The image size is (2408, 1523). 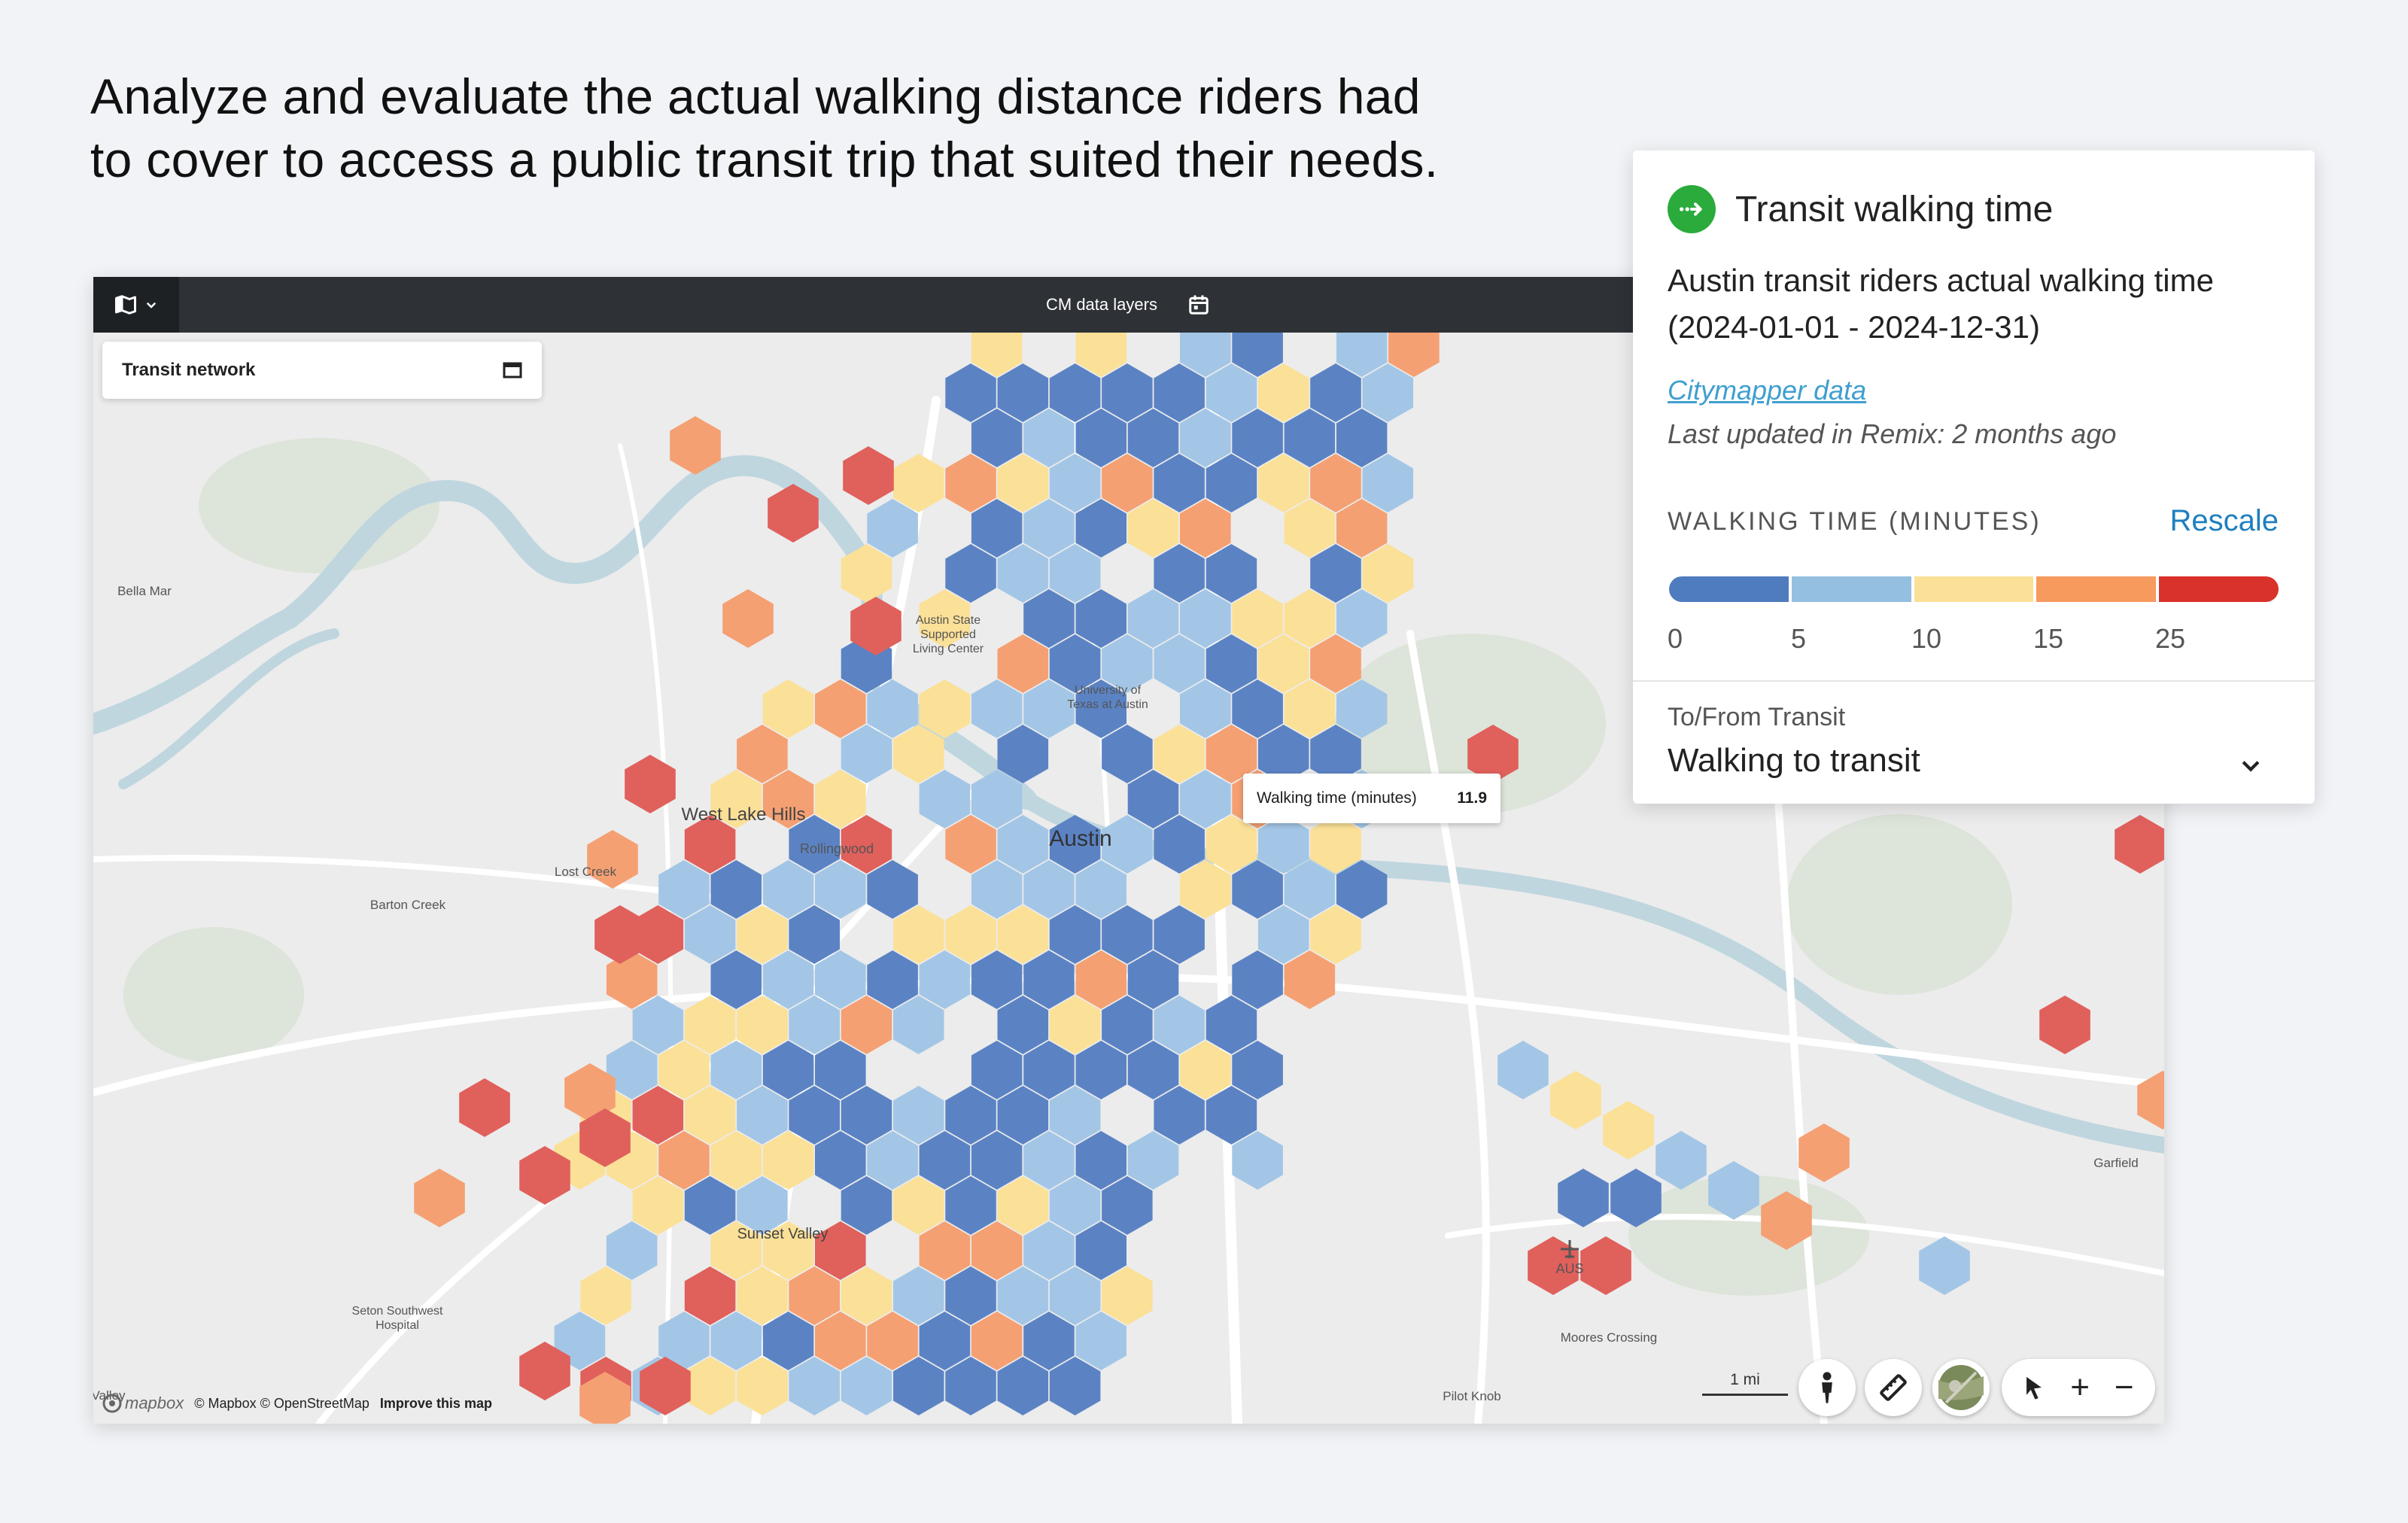 What do you see at coordinates (1767, 390) in the screenshot?
I see `data-source-link: Citymapper data` at bounding box center [1767, 390].